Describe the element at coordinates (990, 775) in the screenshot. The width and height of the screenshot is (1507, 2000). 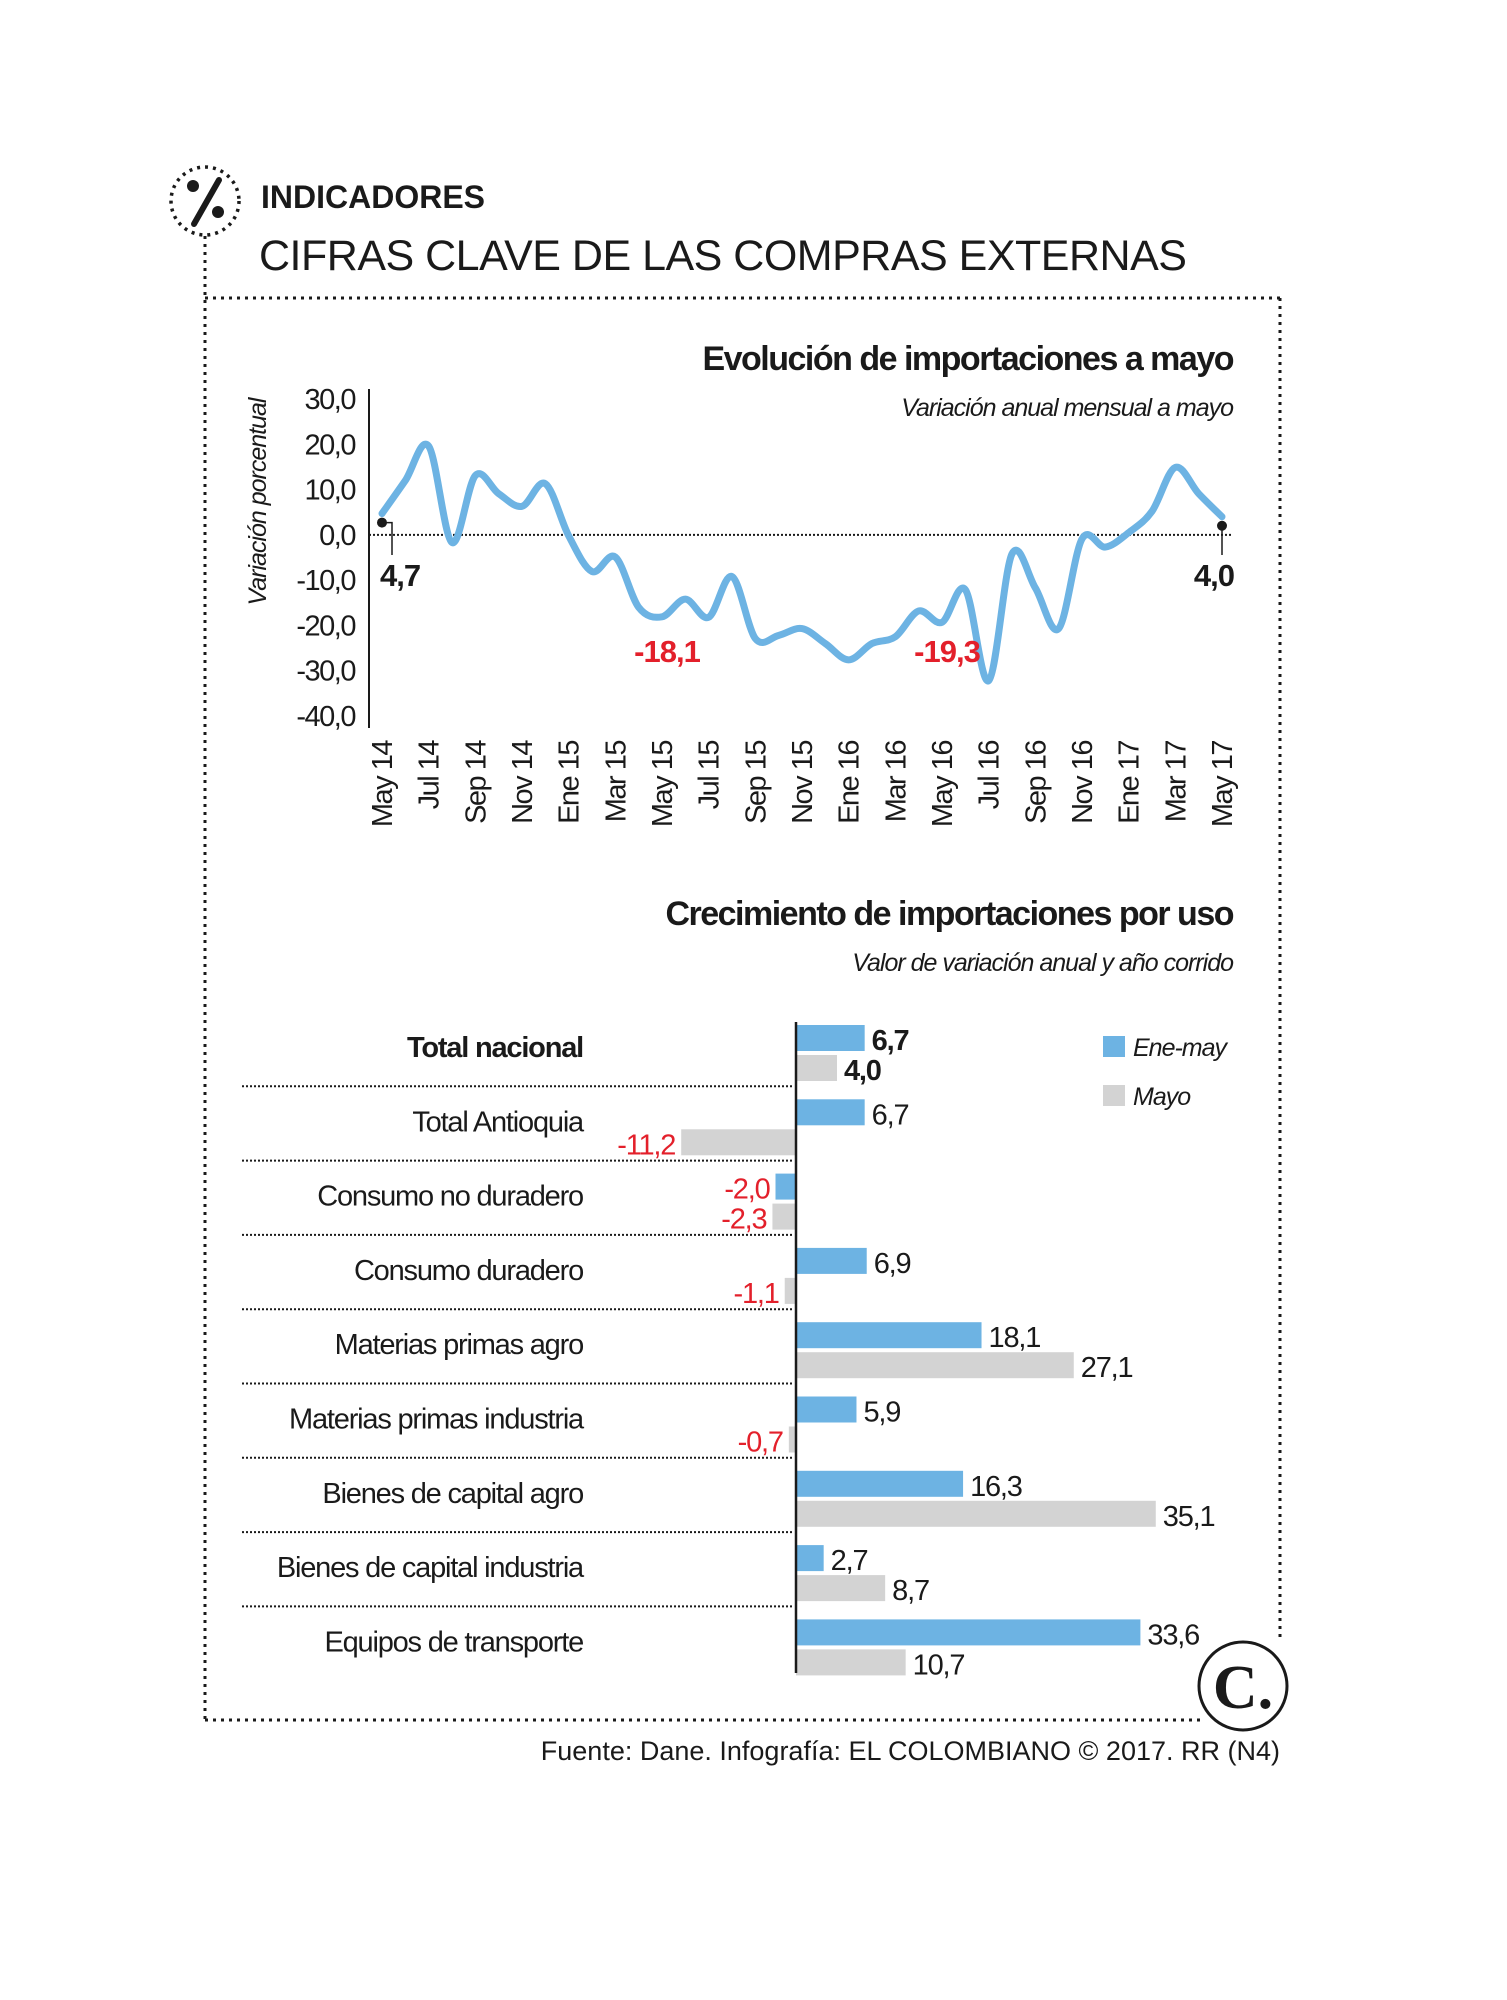
I see `x-tick-label: Jul 16` at that location.